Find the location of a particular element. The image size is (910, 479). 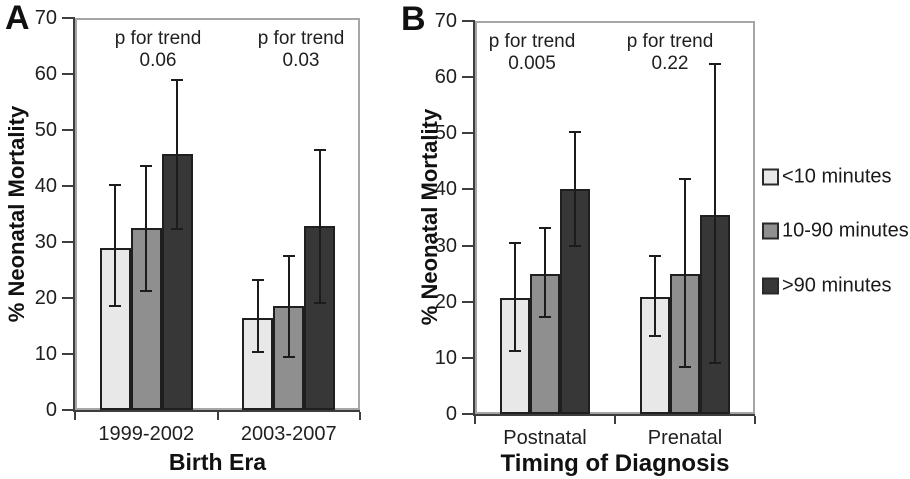

p-value: 0.005 is located at coordinates (532, 63).